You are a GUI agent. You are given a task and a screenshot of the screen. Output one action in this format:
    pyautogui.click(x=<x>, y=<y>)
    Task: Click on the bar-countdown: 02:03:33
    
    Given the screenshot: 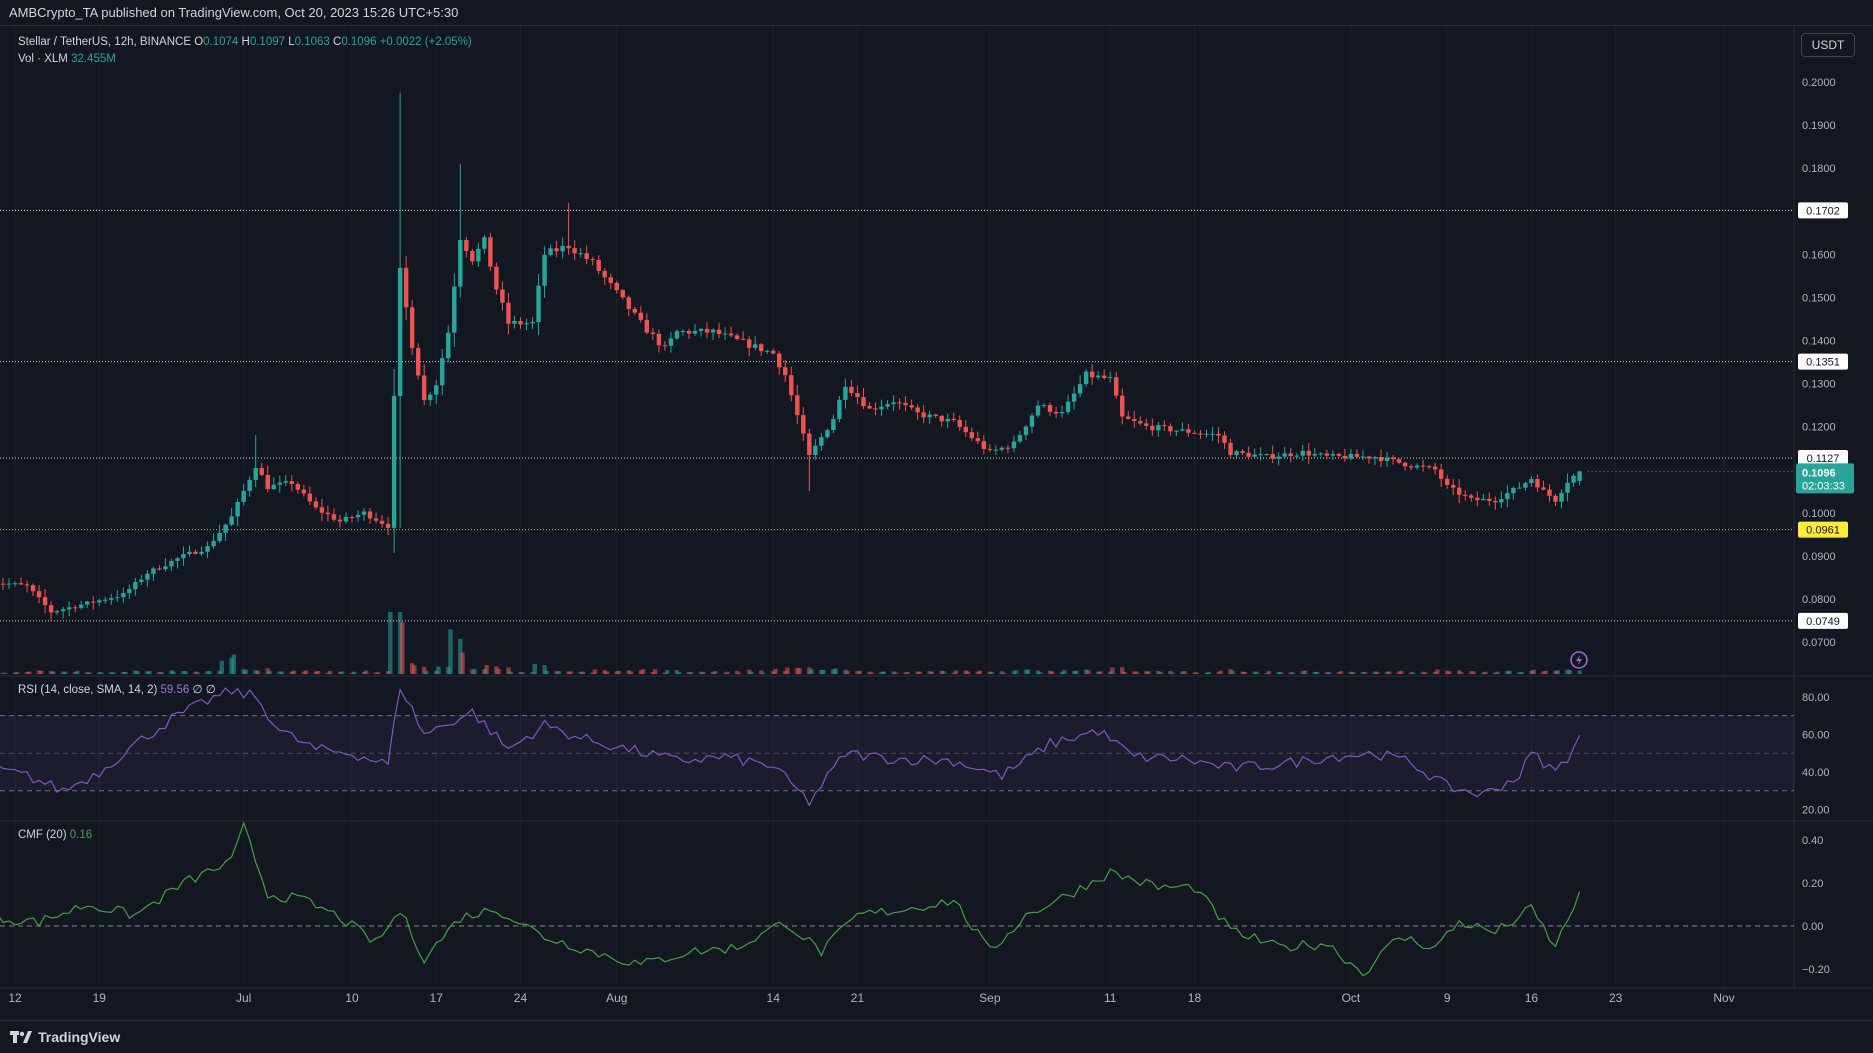 What is the action you would take?
    pyautogui.click(x=1823, y=486)
    